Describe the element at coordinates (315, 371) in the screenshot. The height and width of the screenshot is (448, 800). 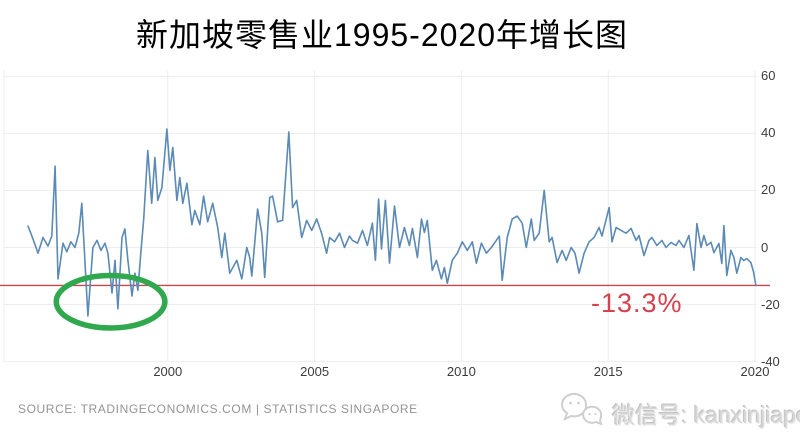
I see `x-tick-label: 2005` at that location.